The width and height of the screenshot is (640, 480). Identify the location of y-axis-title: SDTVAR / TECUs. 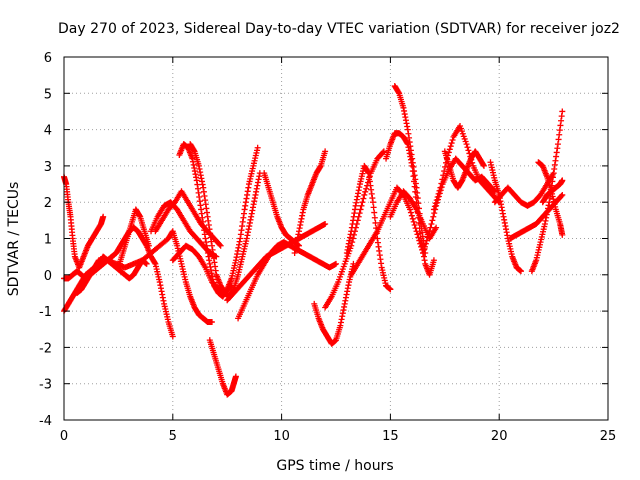
(14, 239).